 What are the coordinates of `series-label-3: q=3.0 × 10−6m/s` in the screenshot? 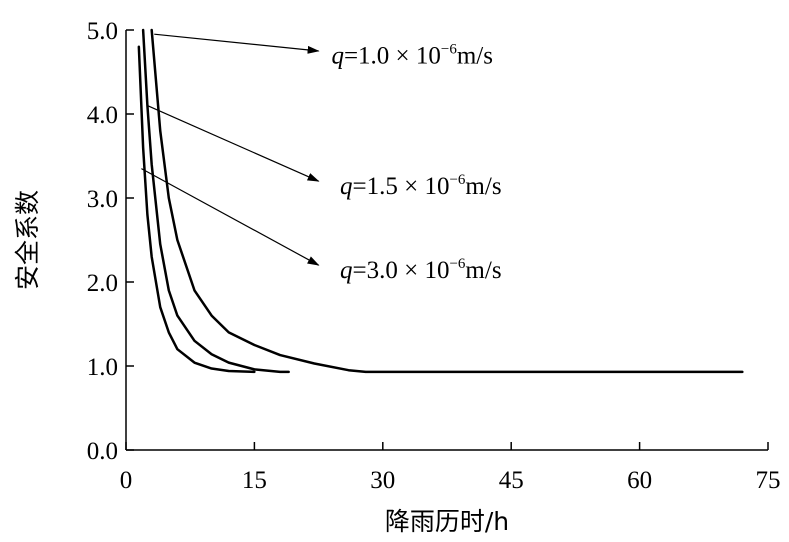 It's located at (421, 270).